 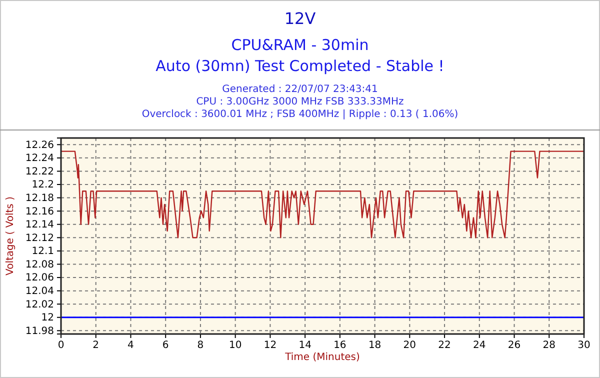 What do you see at coordinates (39, 225) in the screenshot?
I see `y-tick-label: 12.14` at bounding box center [39, 225].